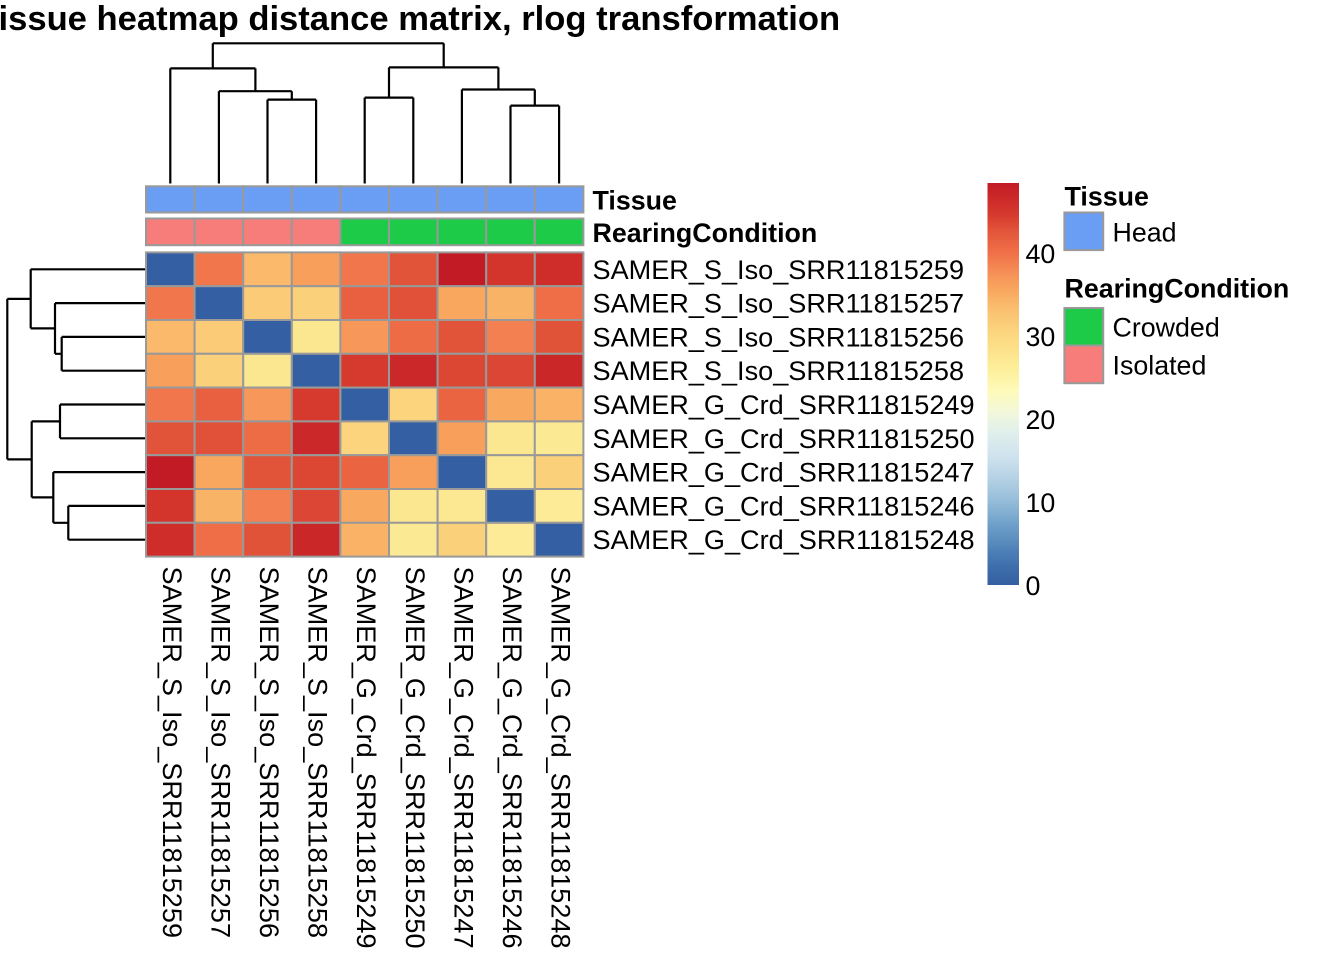 The height and width of the screenshot is (960, 1344). Describe the element at coordinates (1145, 232) in the screenshot. I see `svg-text: Head` at that location.